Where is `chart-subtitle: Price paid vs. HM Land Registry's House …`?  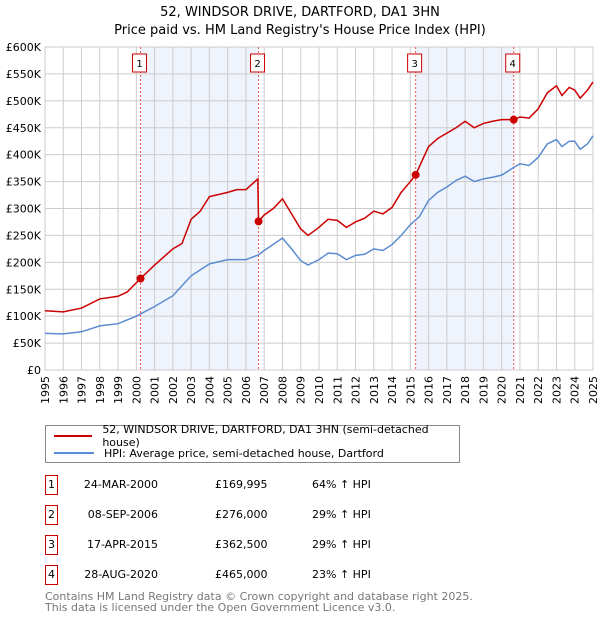
chart-subtitle: Price paid vs. HM Land Registry's House … is located at coordinates (300, 30).